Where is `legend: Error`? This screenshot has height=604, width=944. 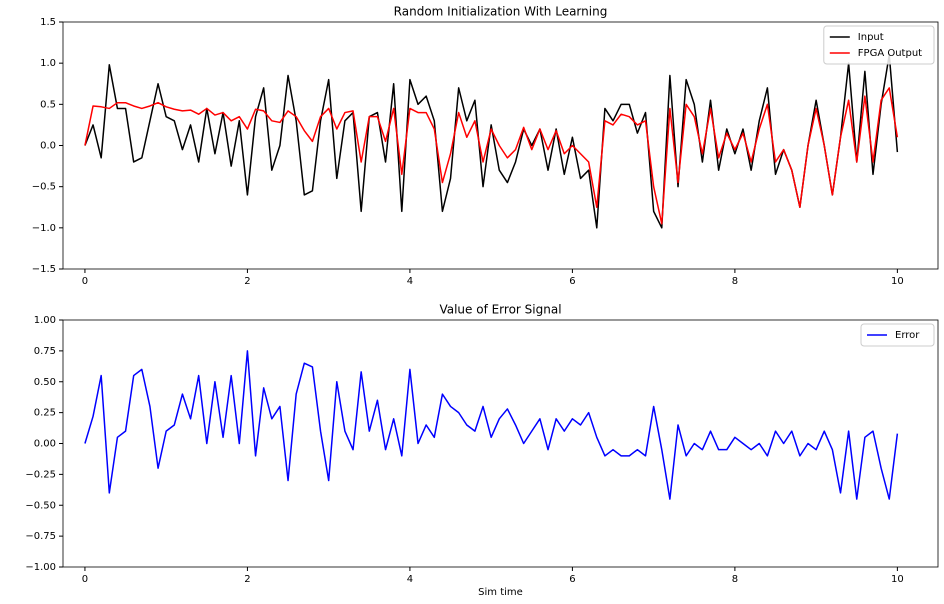
legend: Error is located at coordinates (897, 335).